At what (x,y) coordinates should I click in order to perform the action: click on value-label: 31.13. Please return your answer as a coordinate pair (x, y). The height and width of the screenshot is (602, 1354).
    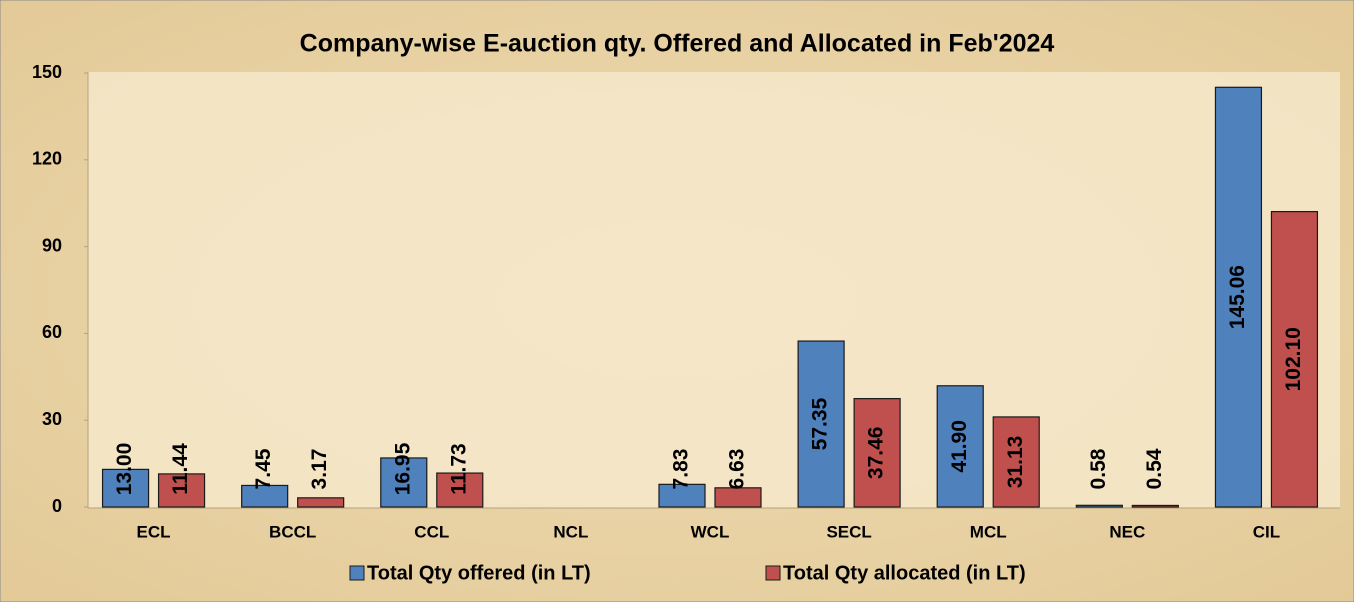
    Looking at the image, I should click on (1015, 462).